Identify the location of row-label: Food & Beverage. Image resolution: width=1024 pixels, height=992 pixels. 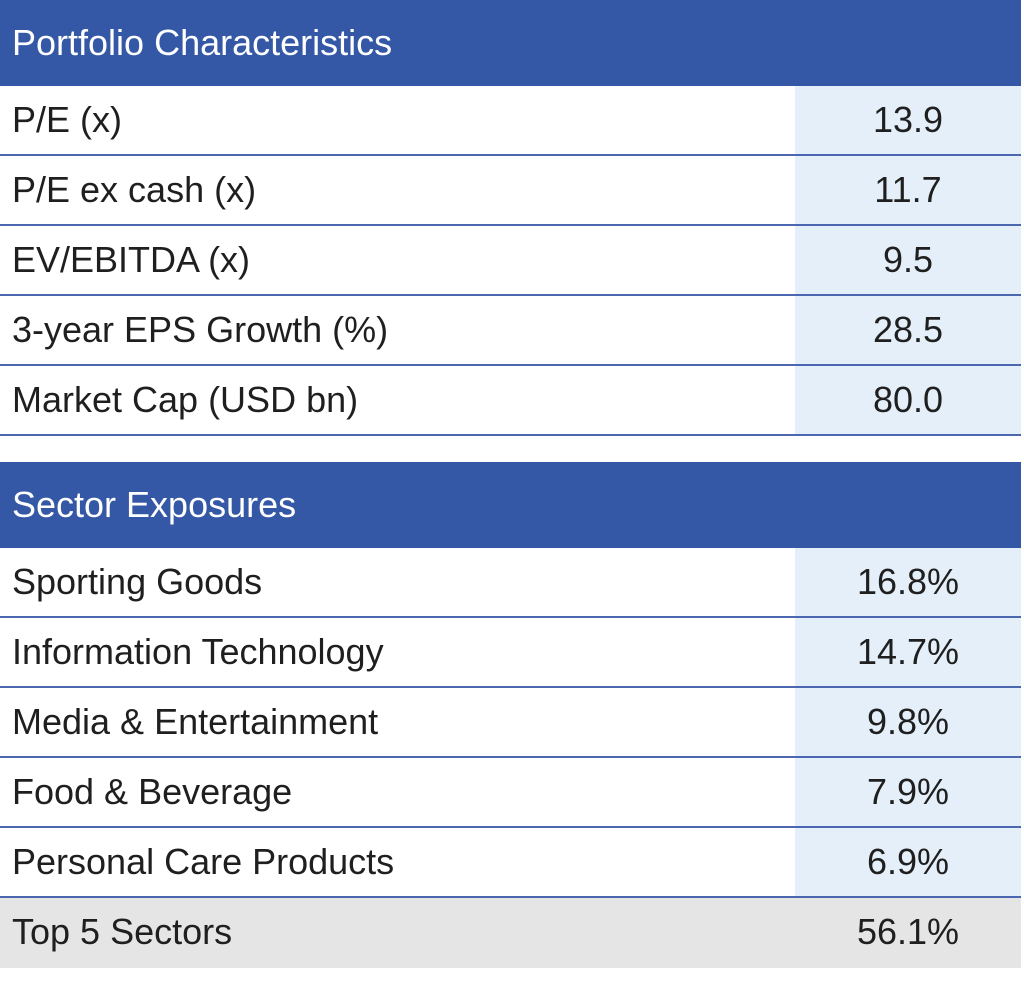
(152, 791).